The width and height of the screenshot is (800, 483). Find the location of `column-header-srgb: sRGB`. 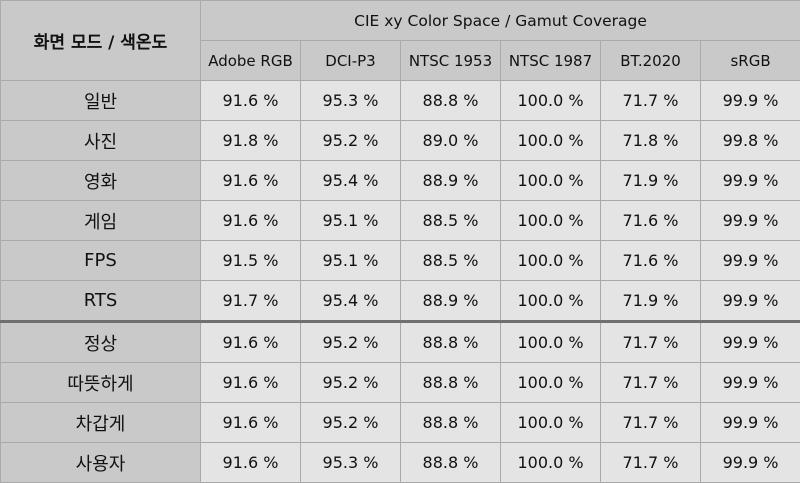

column-header-srgb: sRGB is located at coordinates (750, 61).